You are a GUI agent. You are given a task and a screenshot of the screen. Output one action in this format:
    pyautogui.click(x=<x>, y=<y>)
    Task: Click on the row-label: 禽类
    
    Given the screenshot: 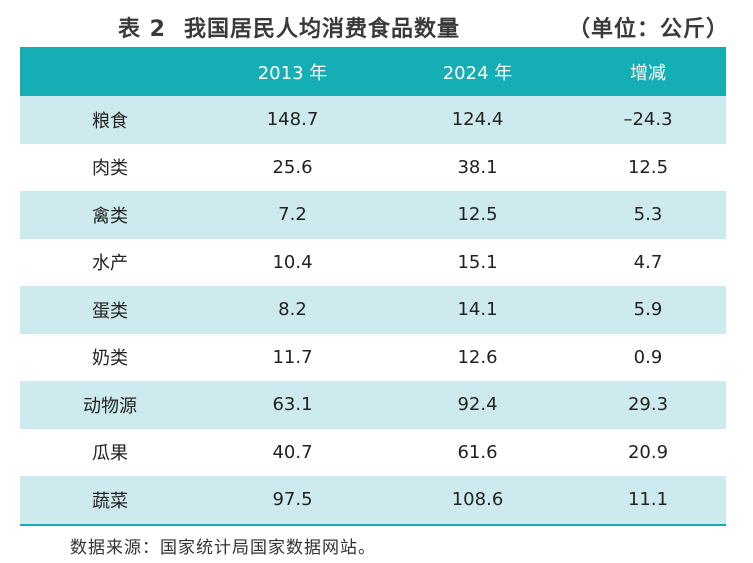 What is the action you would take?
    pyautogui.click(x=110, y=216)
    